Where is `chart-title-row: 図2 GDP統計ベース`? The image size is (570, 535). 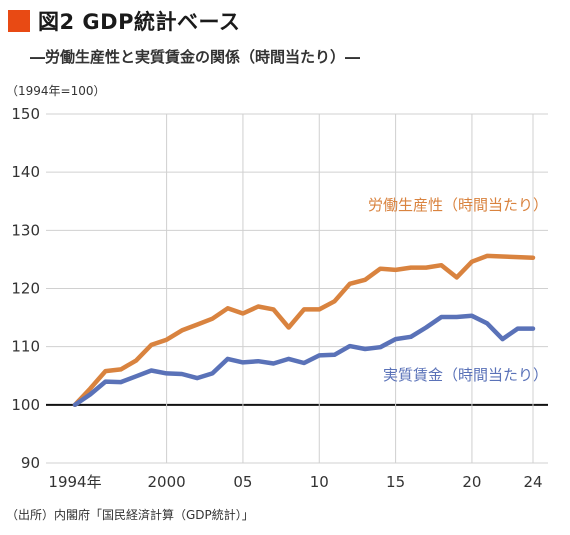 chart-title-row: 図2 GDP統計ベース is located at coordinates (124, 21).